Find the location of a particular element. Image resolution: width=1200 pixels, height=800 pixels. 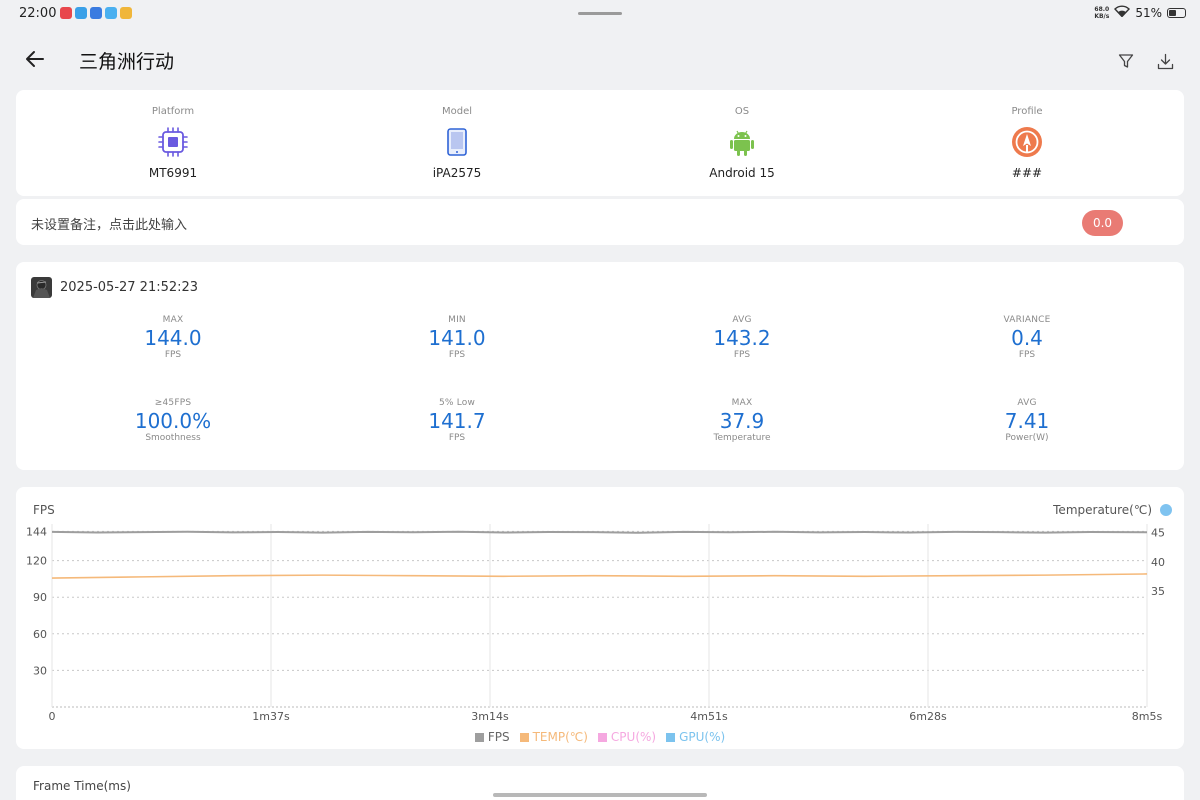

series-line-fps is located at coordinates (599, 532).